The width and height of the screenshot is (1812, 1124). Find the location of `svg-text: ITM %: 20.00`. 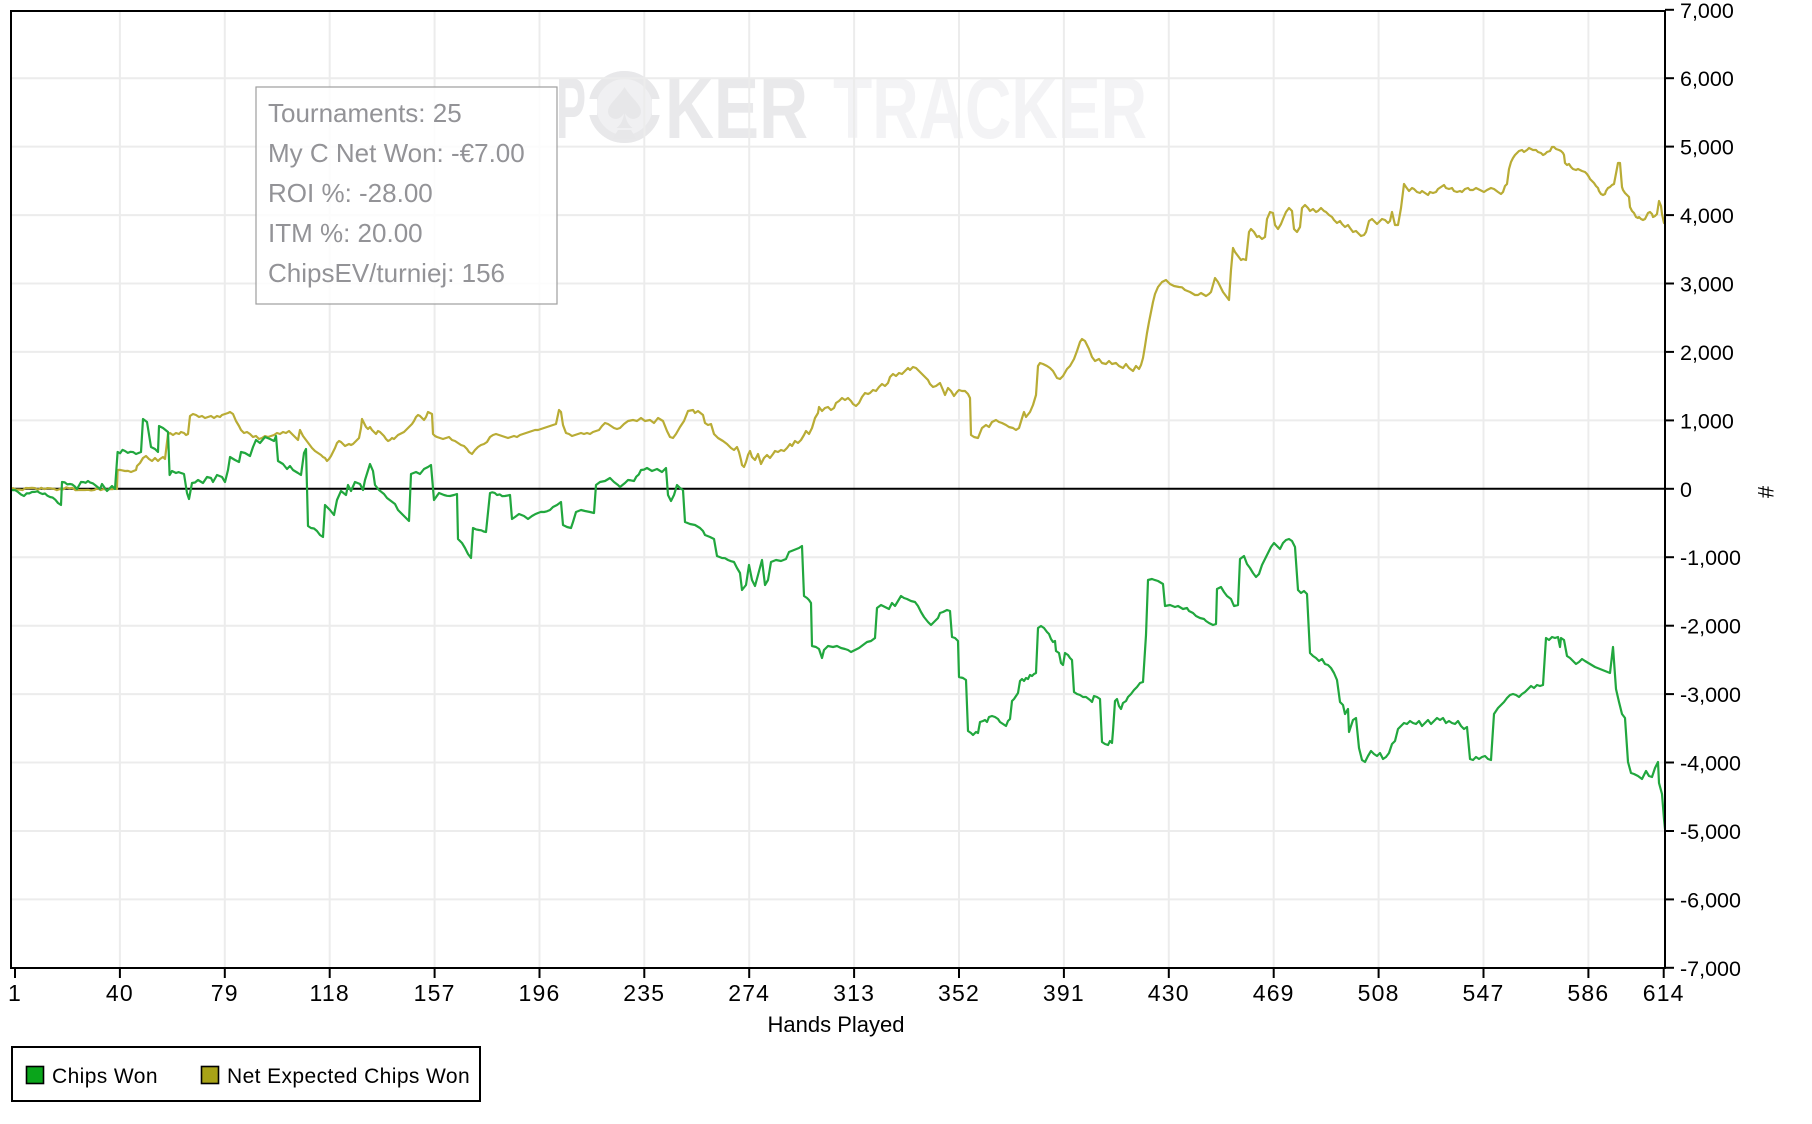

svg-text: ITM %: 20.00 is located at coordinates (345, 233).